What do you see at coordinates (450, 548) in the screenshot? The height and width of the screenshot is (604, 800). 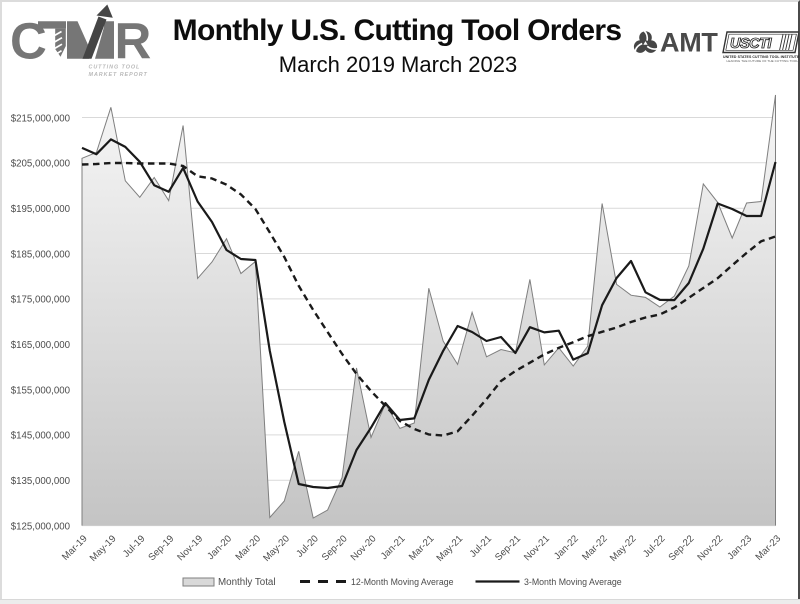 I see `svg-text: May-21` at bounding box center [450, 548].